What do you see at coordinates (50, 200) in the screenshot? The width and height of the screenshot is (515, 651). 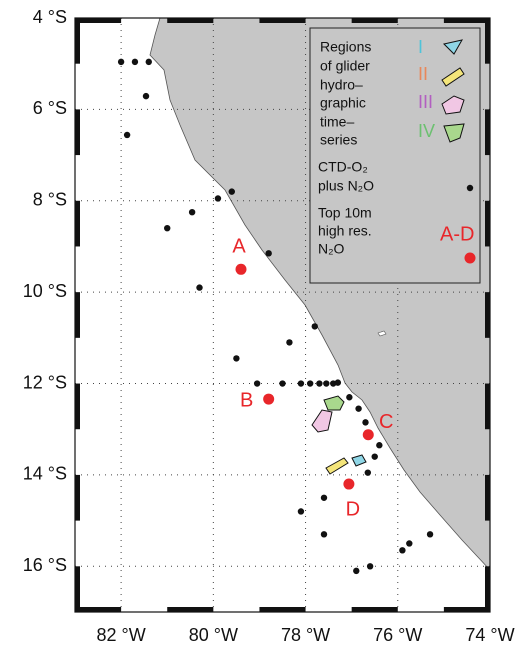 I see `lat-tick-label: 8 °S` at bounding box center [50, 200].